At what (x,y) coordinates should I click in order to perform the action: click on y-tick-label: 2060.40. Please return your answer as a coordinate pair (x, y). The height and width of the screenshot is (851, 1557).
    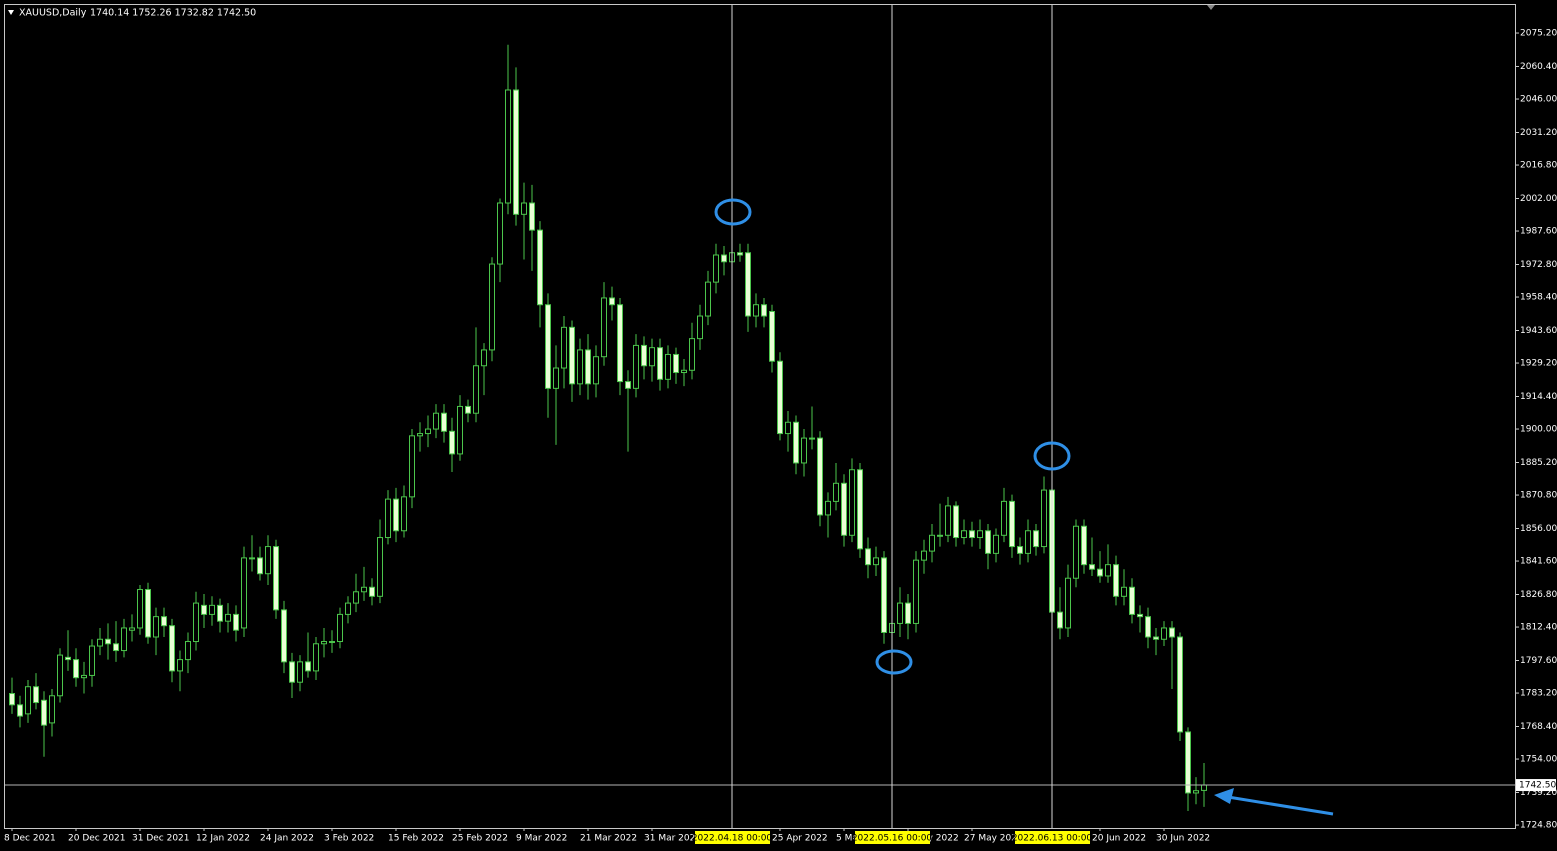
    Looking at the image, I should click on (1538, 67).